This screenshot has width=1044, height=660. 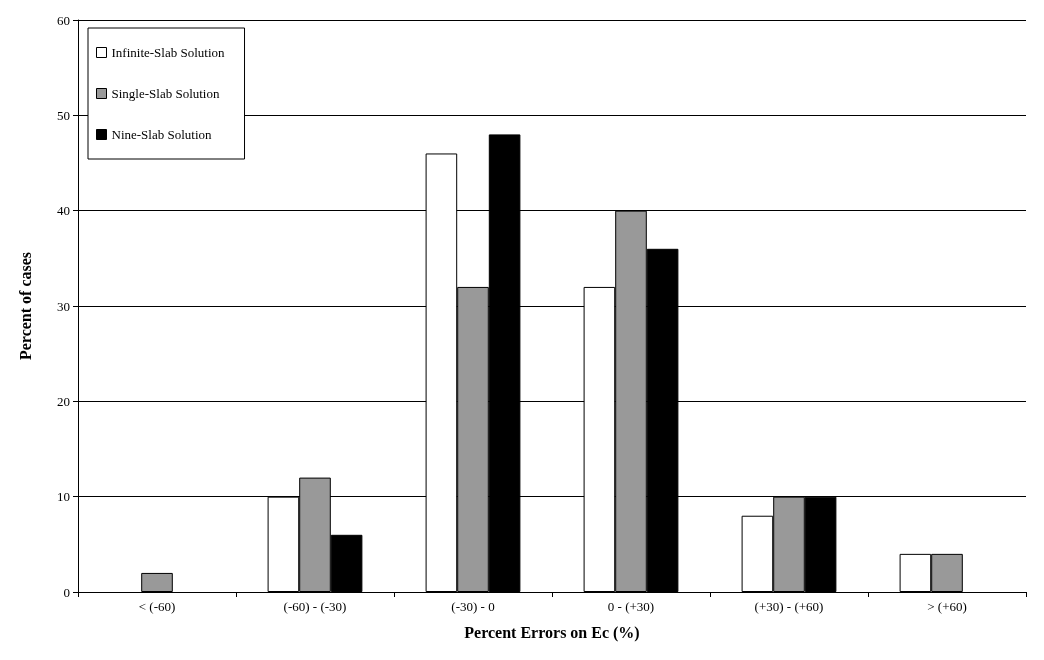 What do you see at coordinates (165, 93) in the screenshot?
I see `legend-label: Single-Slab Solution` at bounding box center [165, 93].